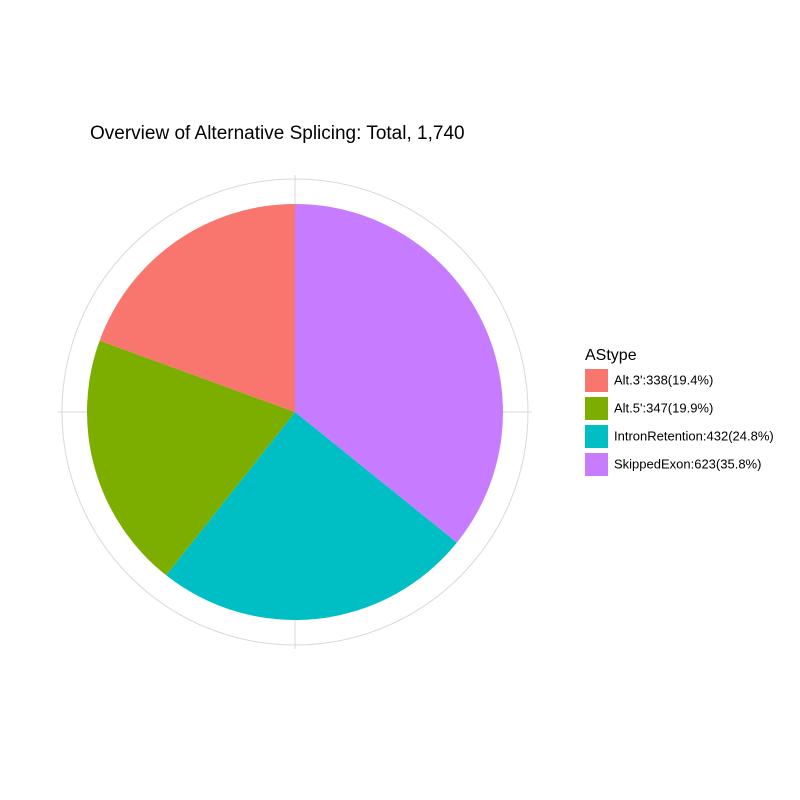 This screenshot has height=800, width=800. Describe the element at coordinates (663, 379) in the screenshot. I see `legend-label: Alt.3':338(19.4%)` at that location.